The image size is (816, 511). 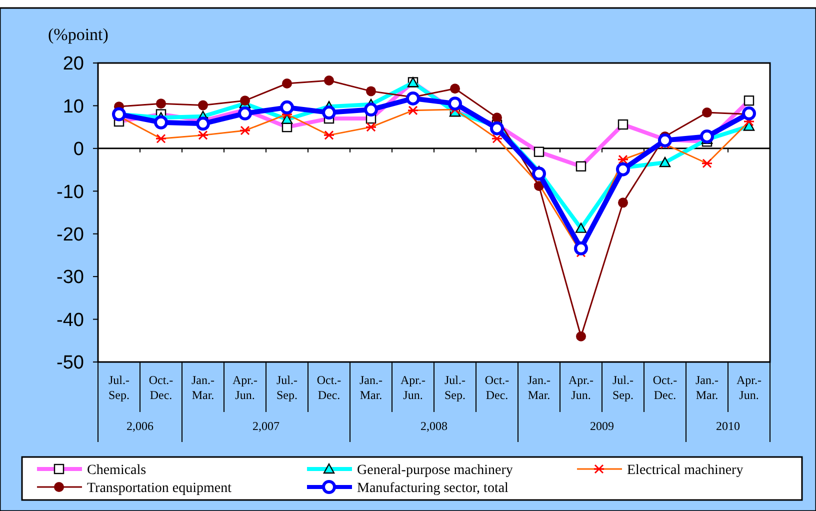 What do you see at coordinates (685, 470) in the screenshot?
I see `legend-label: Electrical machinery` at bounding box center [685, 470].